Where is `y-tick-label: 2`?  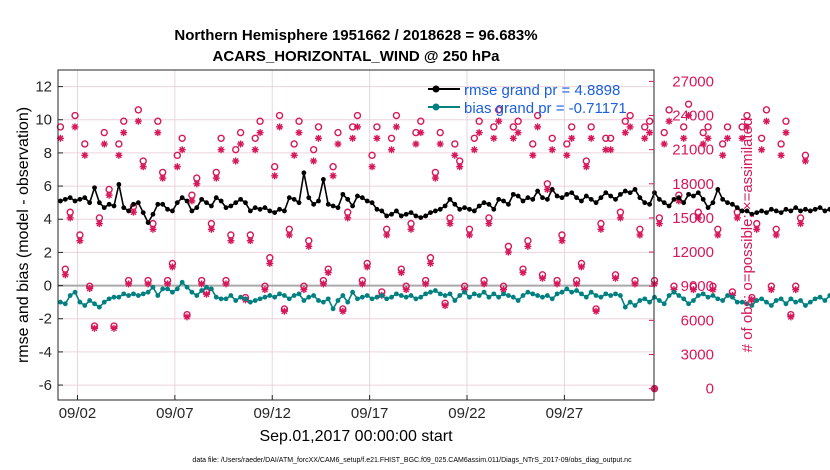
y-tick-label: 2 is located at coordinates (48, 252).